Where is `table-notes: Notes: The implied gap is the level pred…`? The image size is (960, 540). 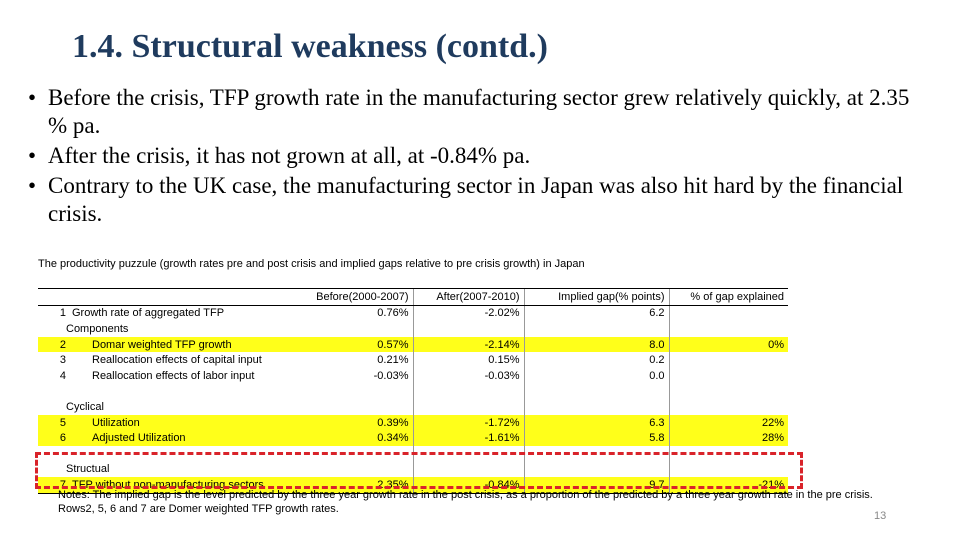 table-notes: Notes: The implied gap is the level pred… is located at coordinates (465, 502).